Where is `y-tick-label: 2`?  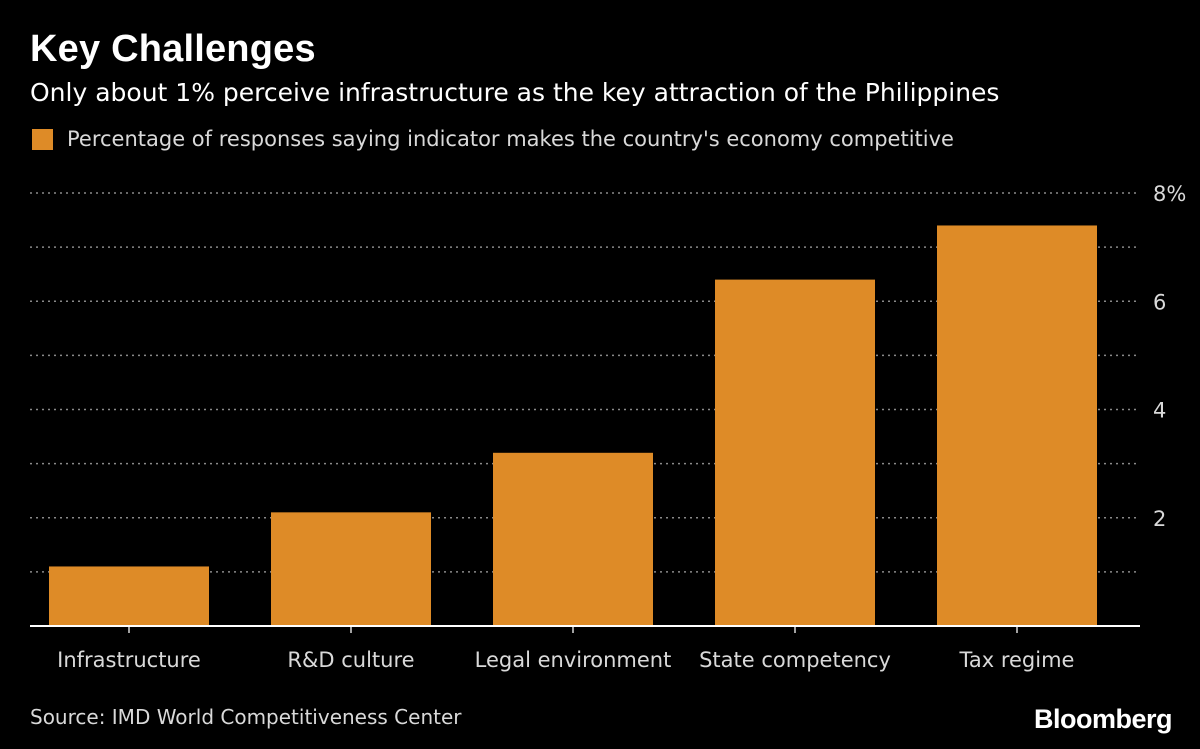
y-tick-label: 2 is located at coordinates (1159, 519).